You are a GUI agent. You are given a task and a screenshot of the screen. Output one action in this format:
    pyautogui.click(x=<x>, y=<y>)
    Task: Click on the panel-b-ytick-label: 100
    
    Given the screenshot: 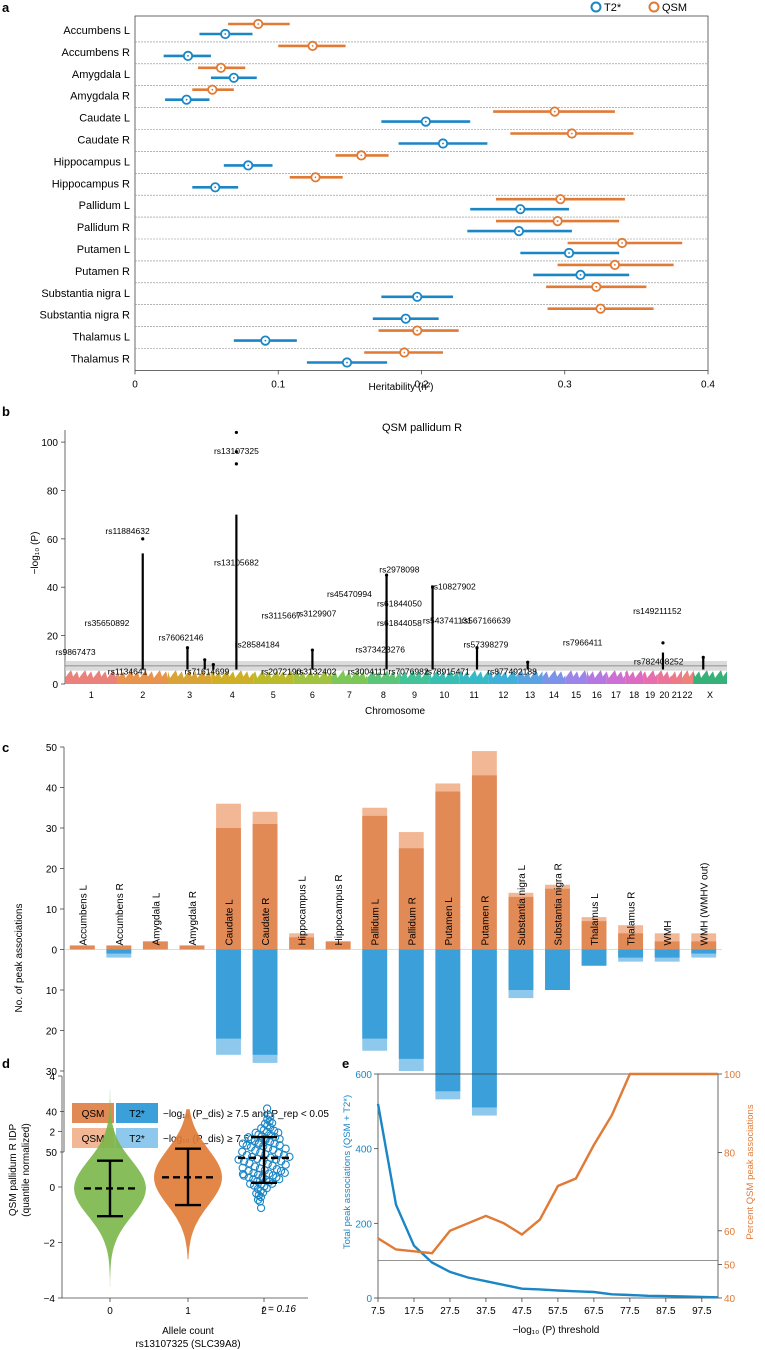 What is the action you would take?
    pyautogui.click(x=49, y=443)
    